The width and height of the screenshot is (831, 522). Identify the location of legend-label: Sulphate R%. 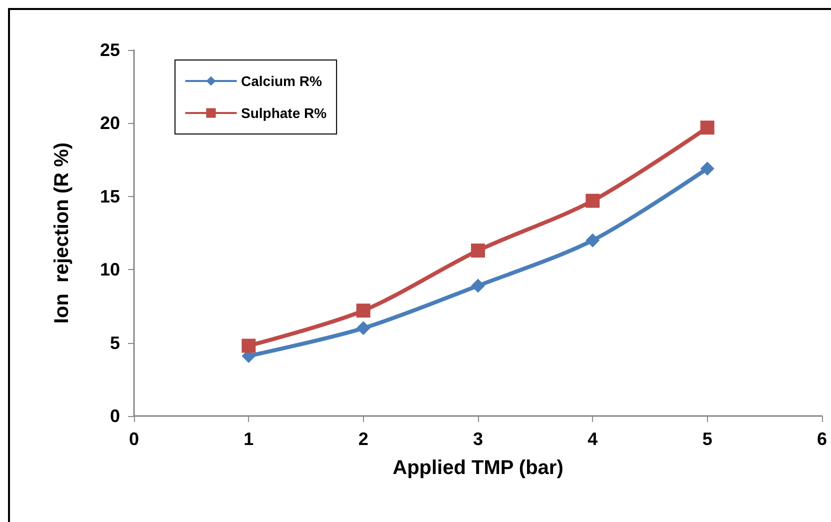
(284, 113).